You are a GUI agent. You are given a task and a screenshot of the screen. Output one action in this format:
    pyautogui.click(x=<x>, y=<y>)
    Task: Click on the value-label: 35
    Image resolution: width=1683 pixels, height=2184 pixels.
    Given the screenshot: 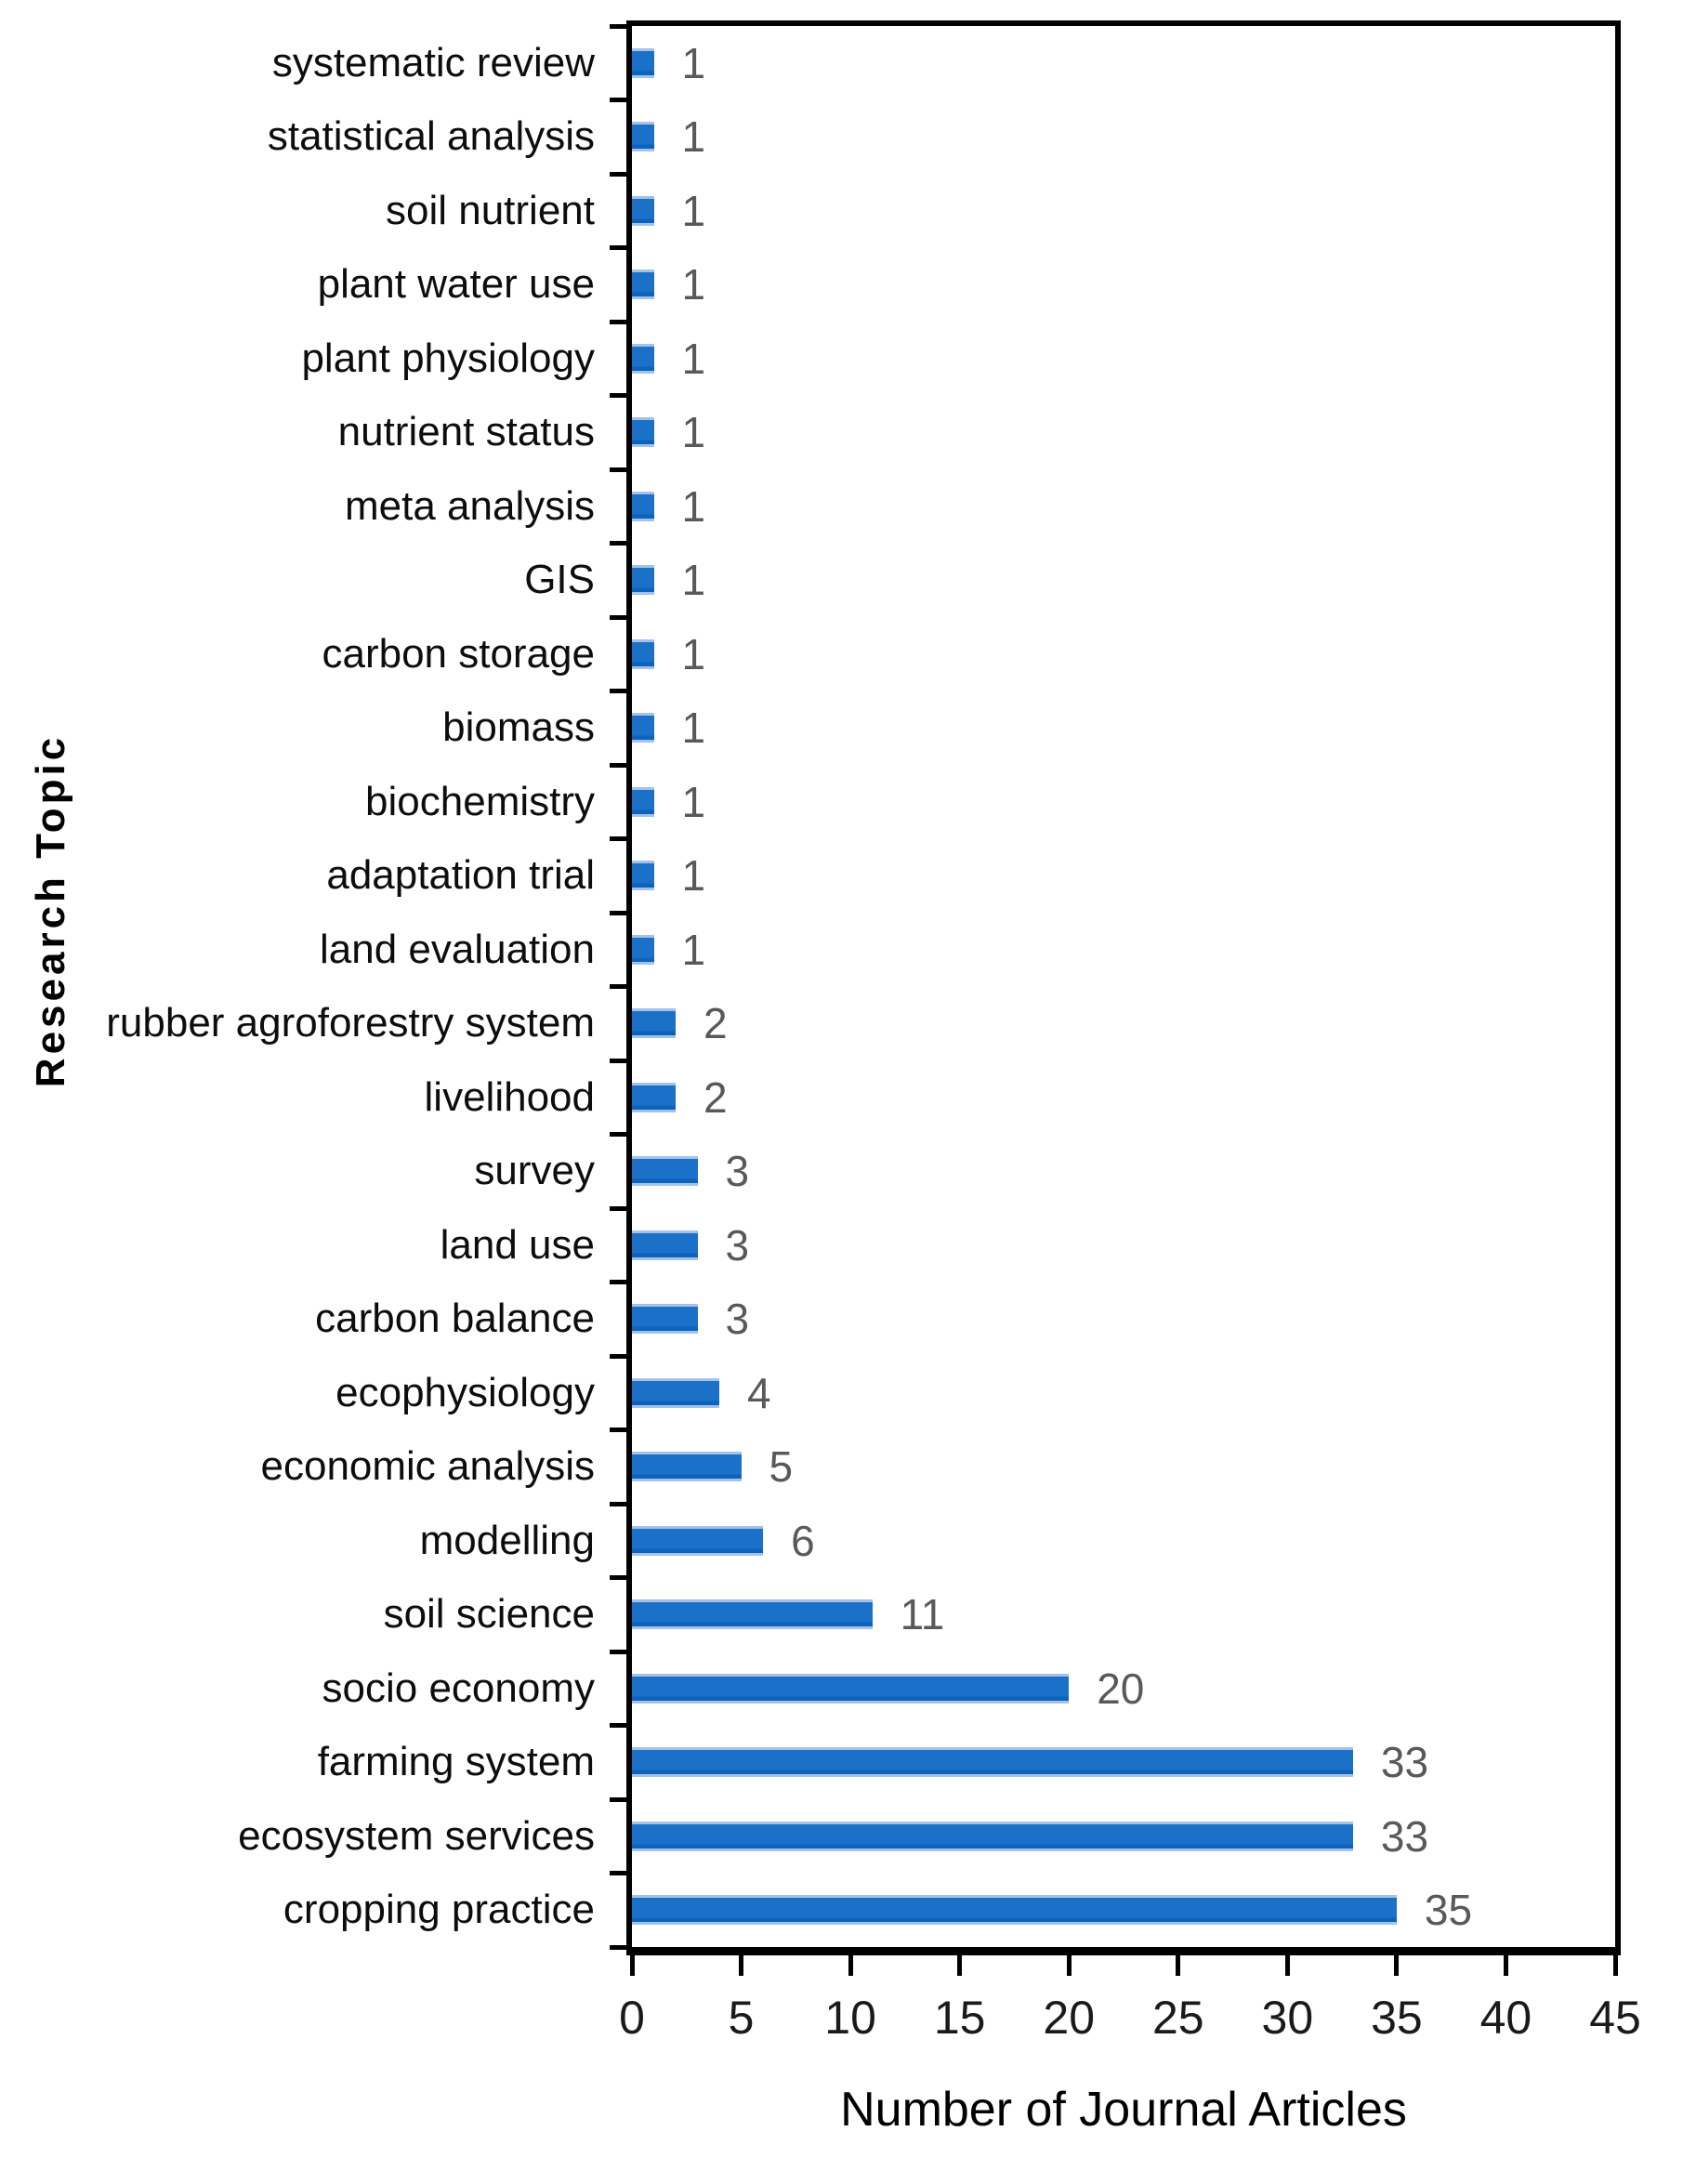 What is the action you would take?
    pyautogui.click(x=1448, y=1910)
    